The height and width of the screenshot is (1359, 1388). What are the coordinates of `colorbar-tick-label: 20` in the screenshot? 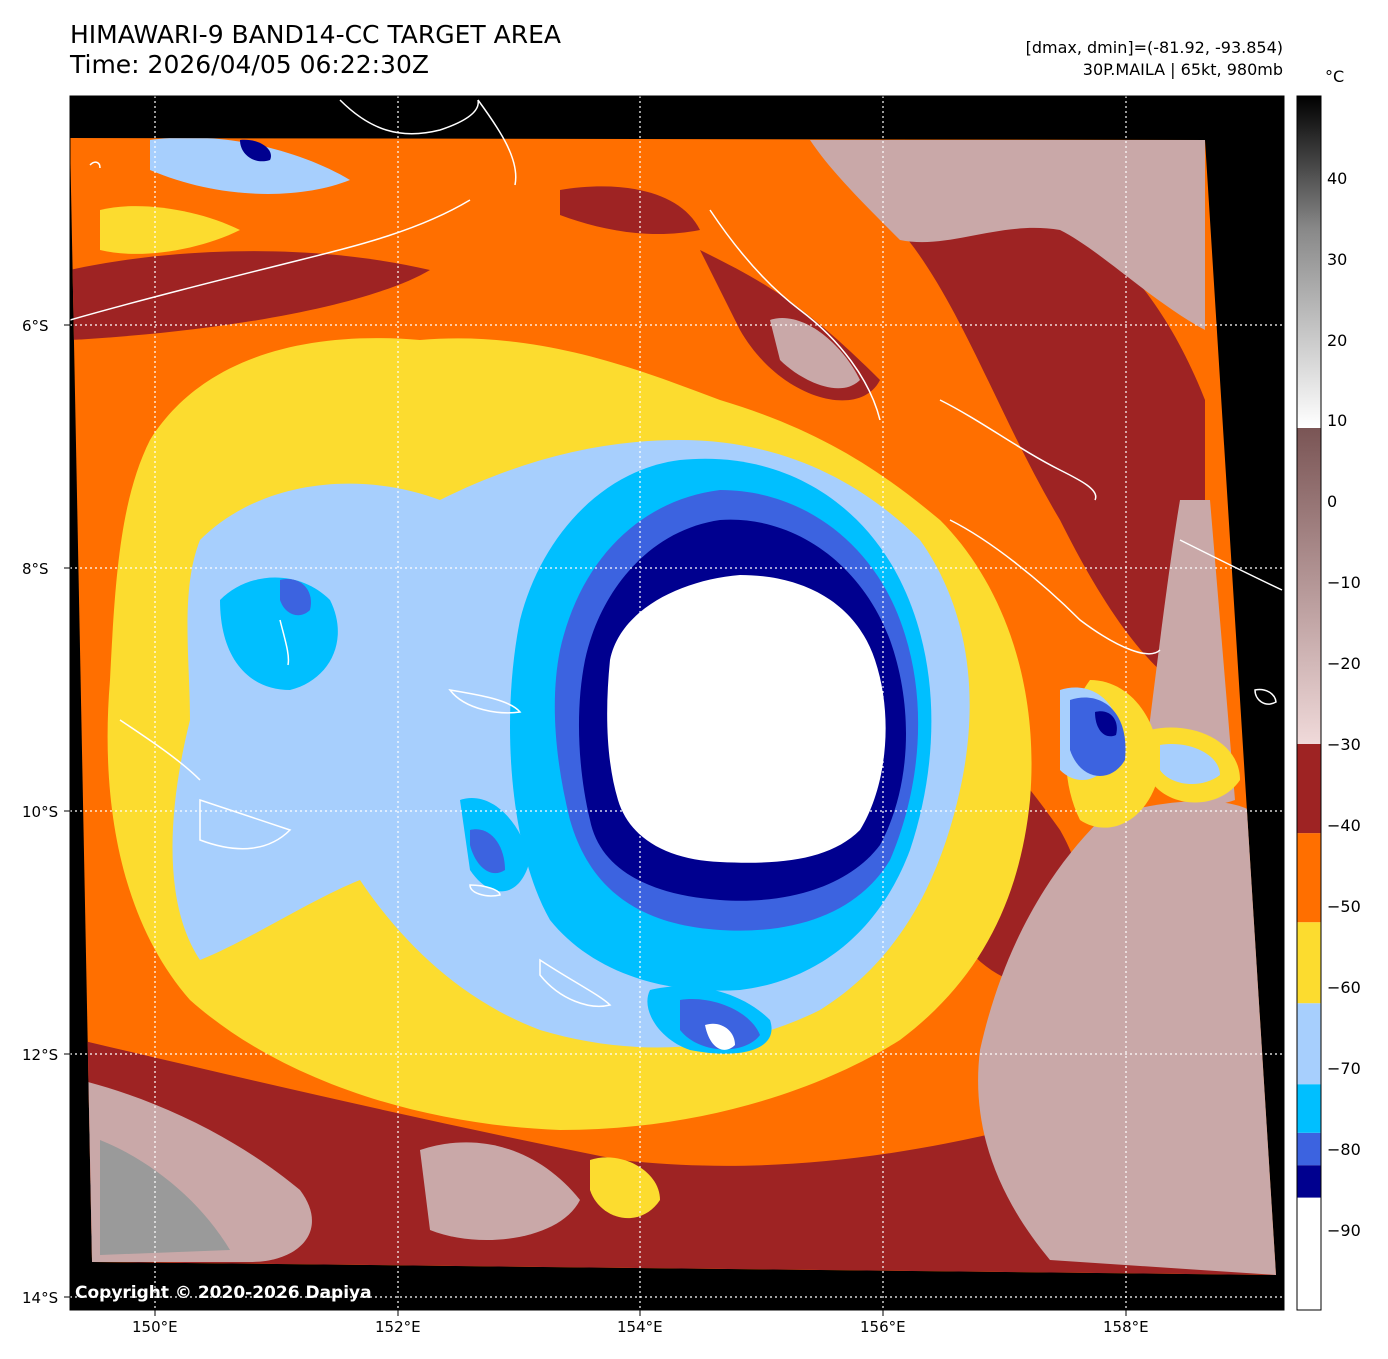 It's located at (1337, 340).